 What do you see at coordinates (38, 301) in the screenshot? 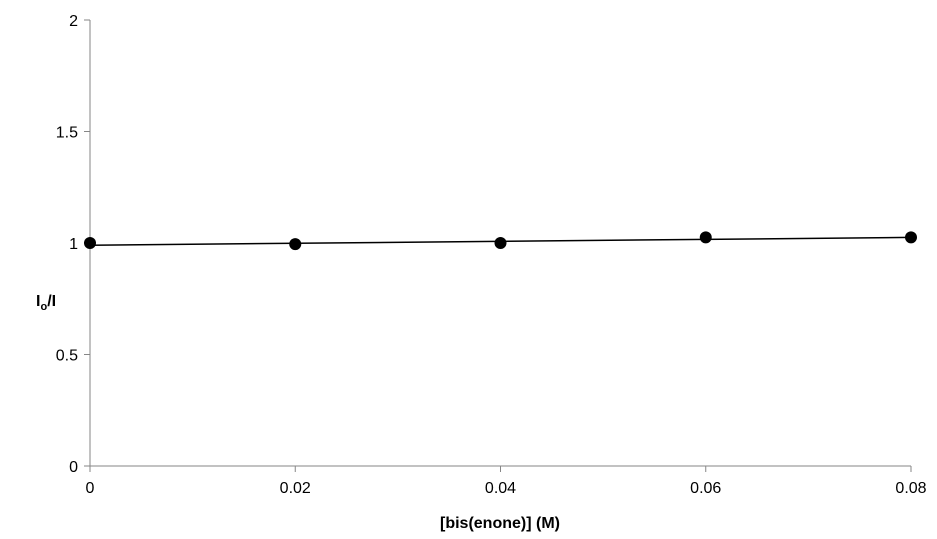
I see `y-axis-title-main: I` at bounding box center [38, 301].